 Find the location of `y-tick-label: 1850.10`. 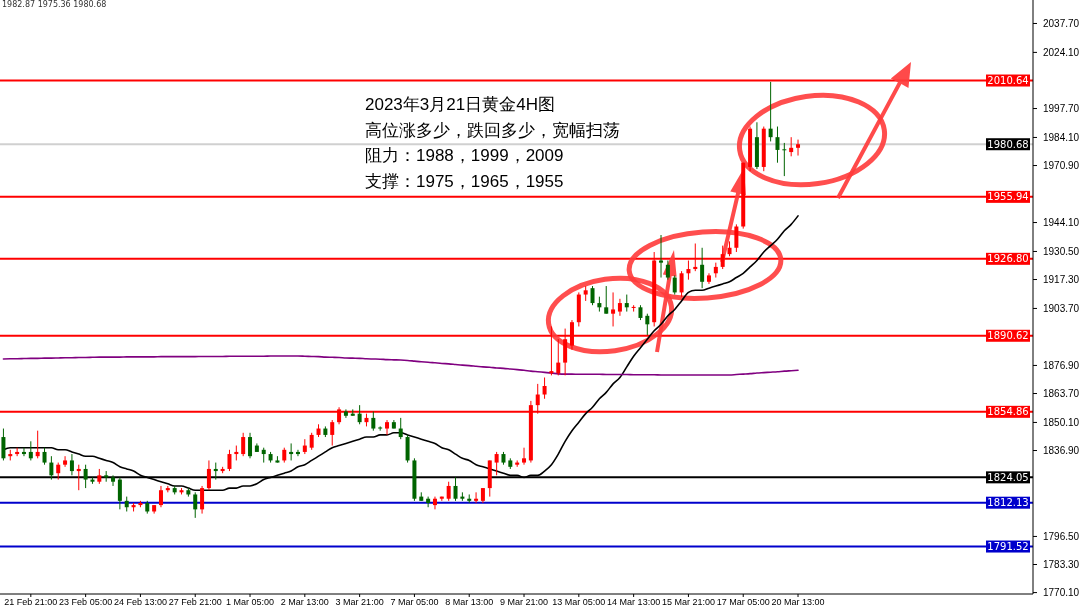

y-tick-label: 1850.10 is located at coordinates (1061, 422).